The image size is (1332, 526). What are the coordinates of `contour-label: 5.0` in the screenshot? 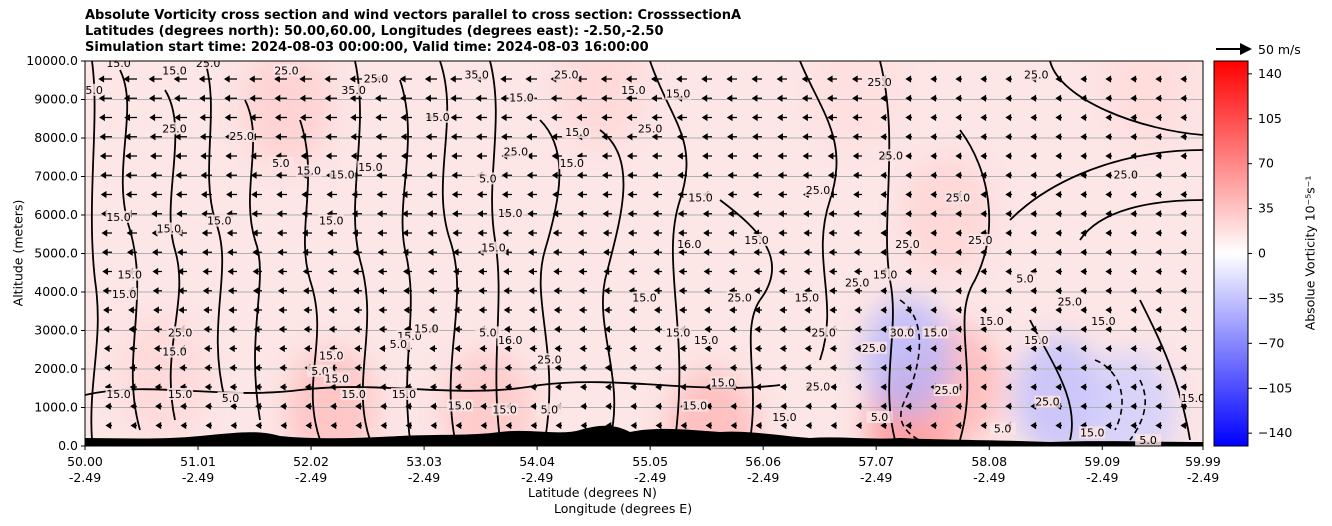 It's located at (488, 178).